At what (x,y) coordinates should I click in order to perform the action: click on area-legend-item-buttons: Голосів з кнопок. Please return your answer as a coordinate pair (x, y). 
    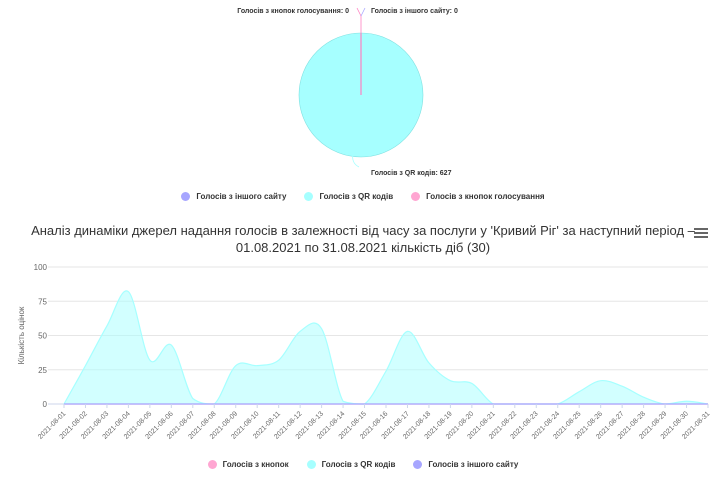
    Looking at the image, I should click on (248, 464).